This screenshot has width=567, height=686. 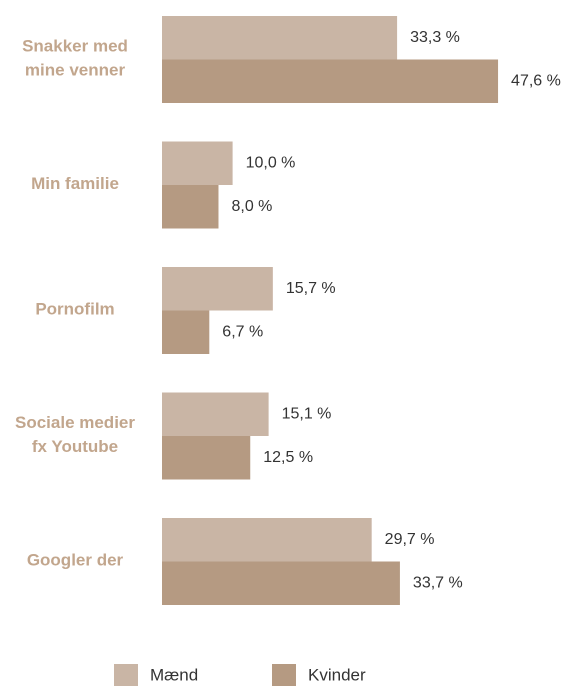 I want to click on category-line: Sociale medier, so click(x=75, y=422).